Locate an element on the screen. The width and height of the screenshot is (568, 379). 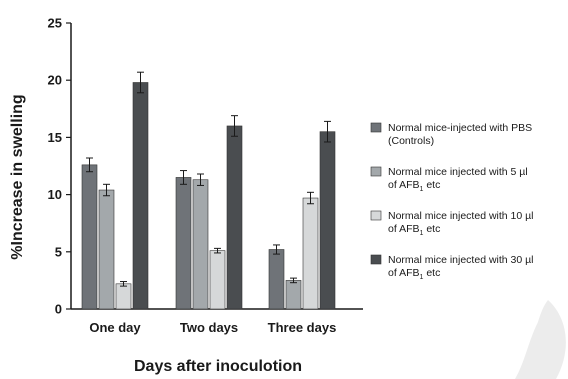
y-tick-label: 5 is located at coordinates (58, 251).